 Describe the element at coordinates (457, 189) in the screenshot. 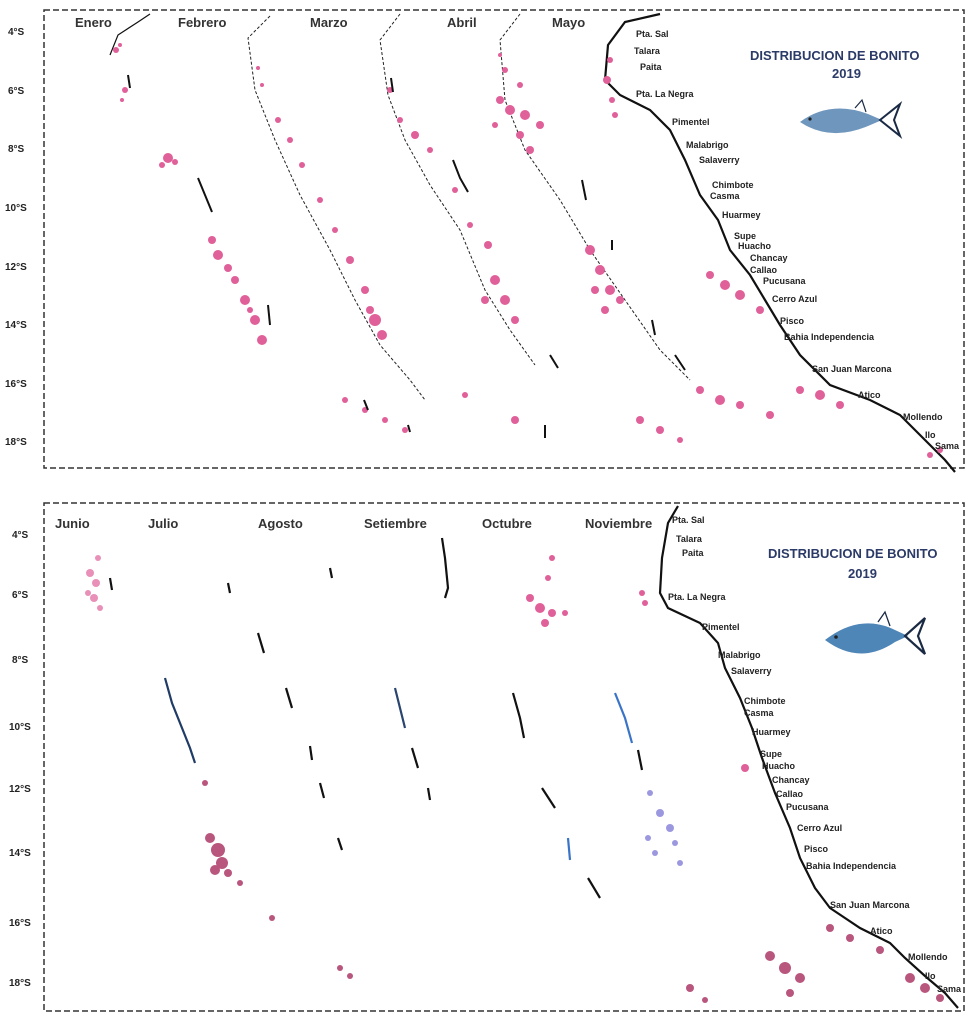

I see `coastline-marzo` at that location.